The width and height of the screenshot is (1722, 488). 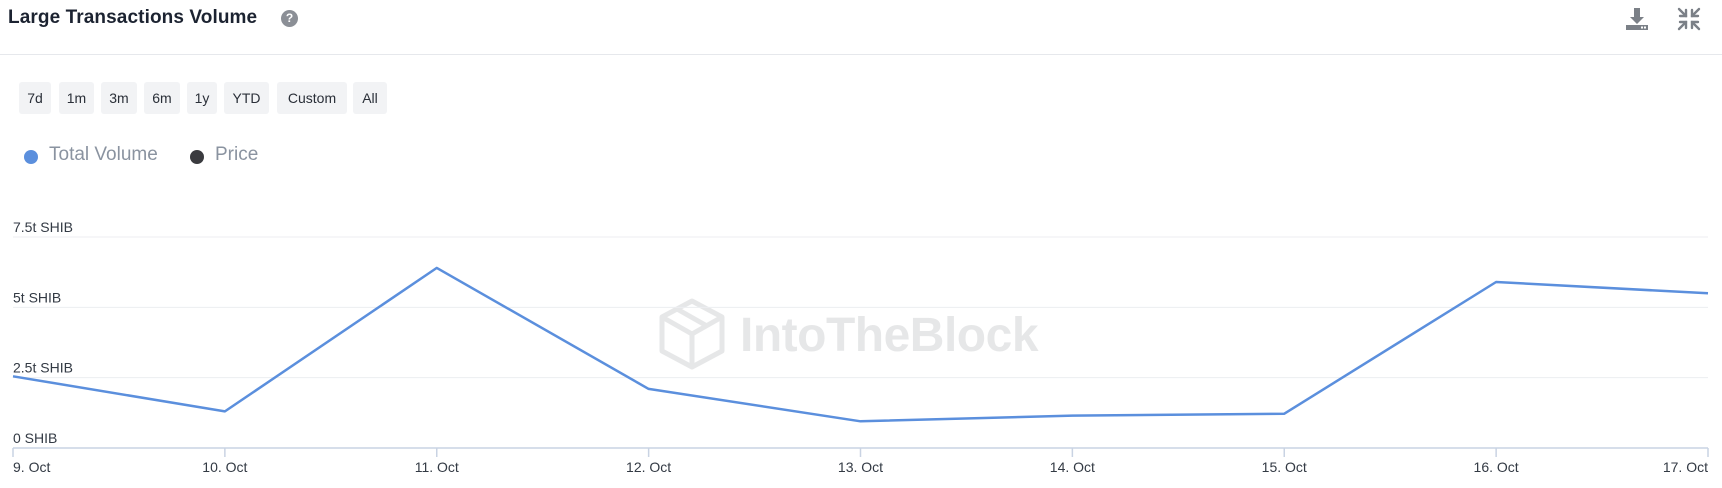 What do you see at coordinates (103, 154) in the screenshot?
I see `legend-label-total-volume: Total Volume` at bounding box center [103, 154].